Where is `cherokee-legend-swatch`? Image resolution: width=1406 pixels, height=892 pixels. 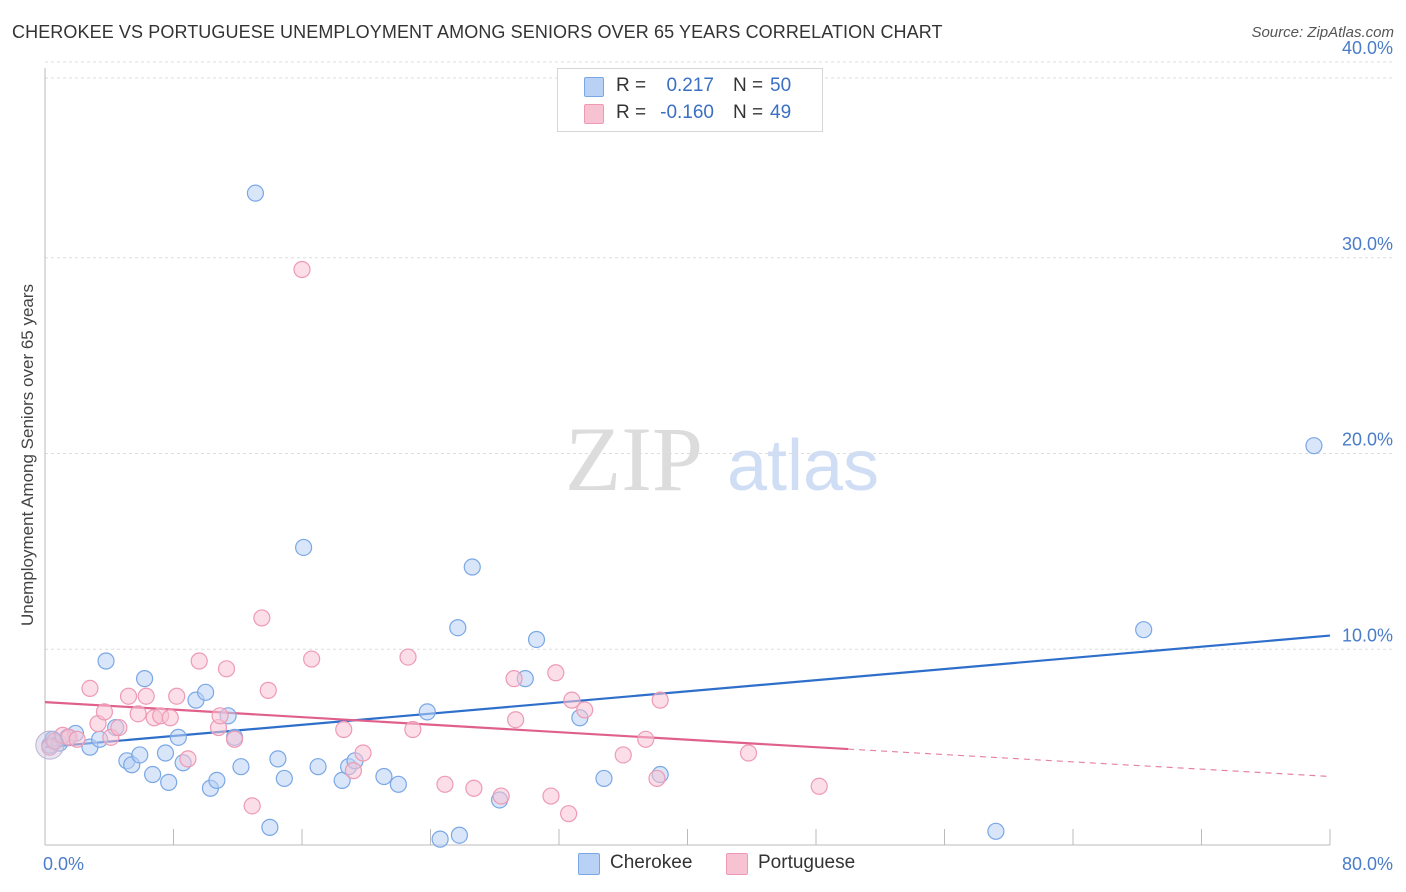
cherokee-legend-swatch is located at coordinates (589, 864).